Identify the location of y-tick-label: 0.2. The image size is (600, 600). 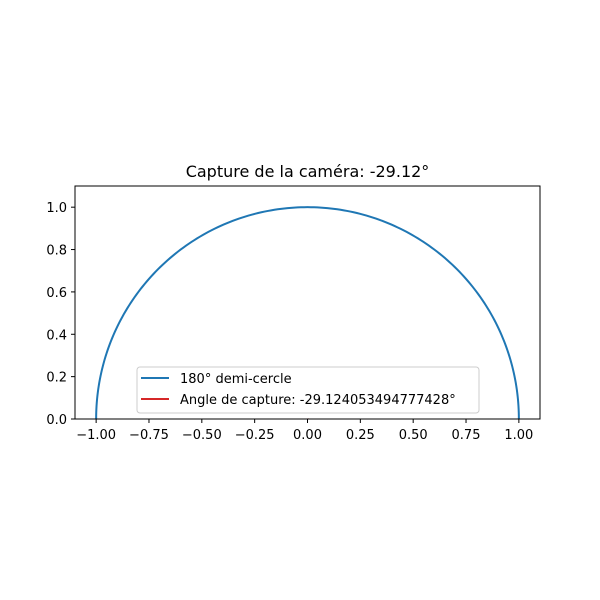
(56, 378).